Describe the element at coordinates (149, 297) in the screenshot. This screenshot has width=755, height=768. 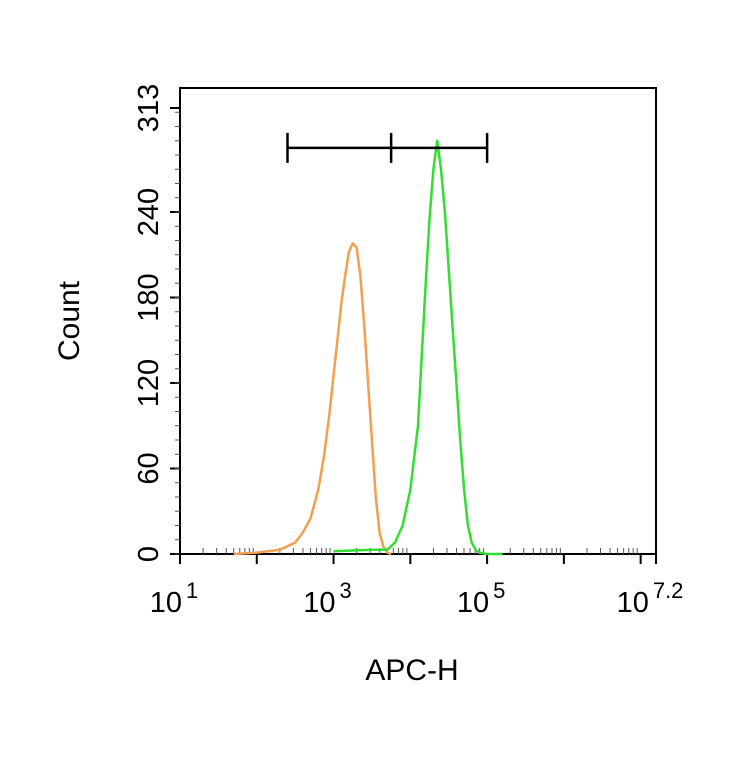
I see `y-tick-label: 180` at that location.